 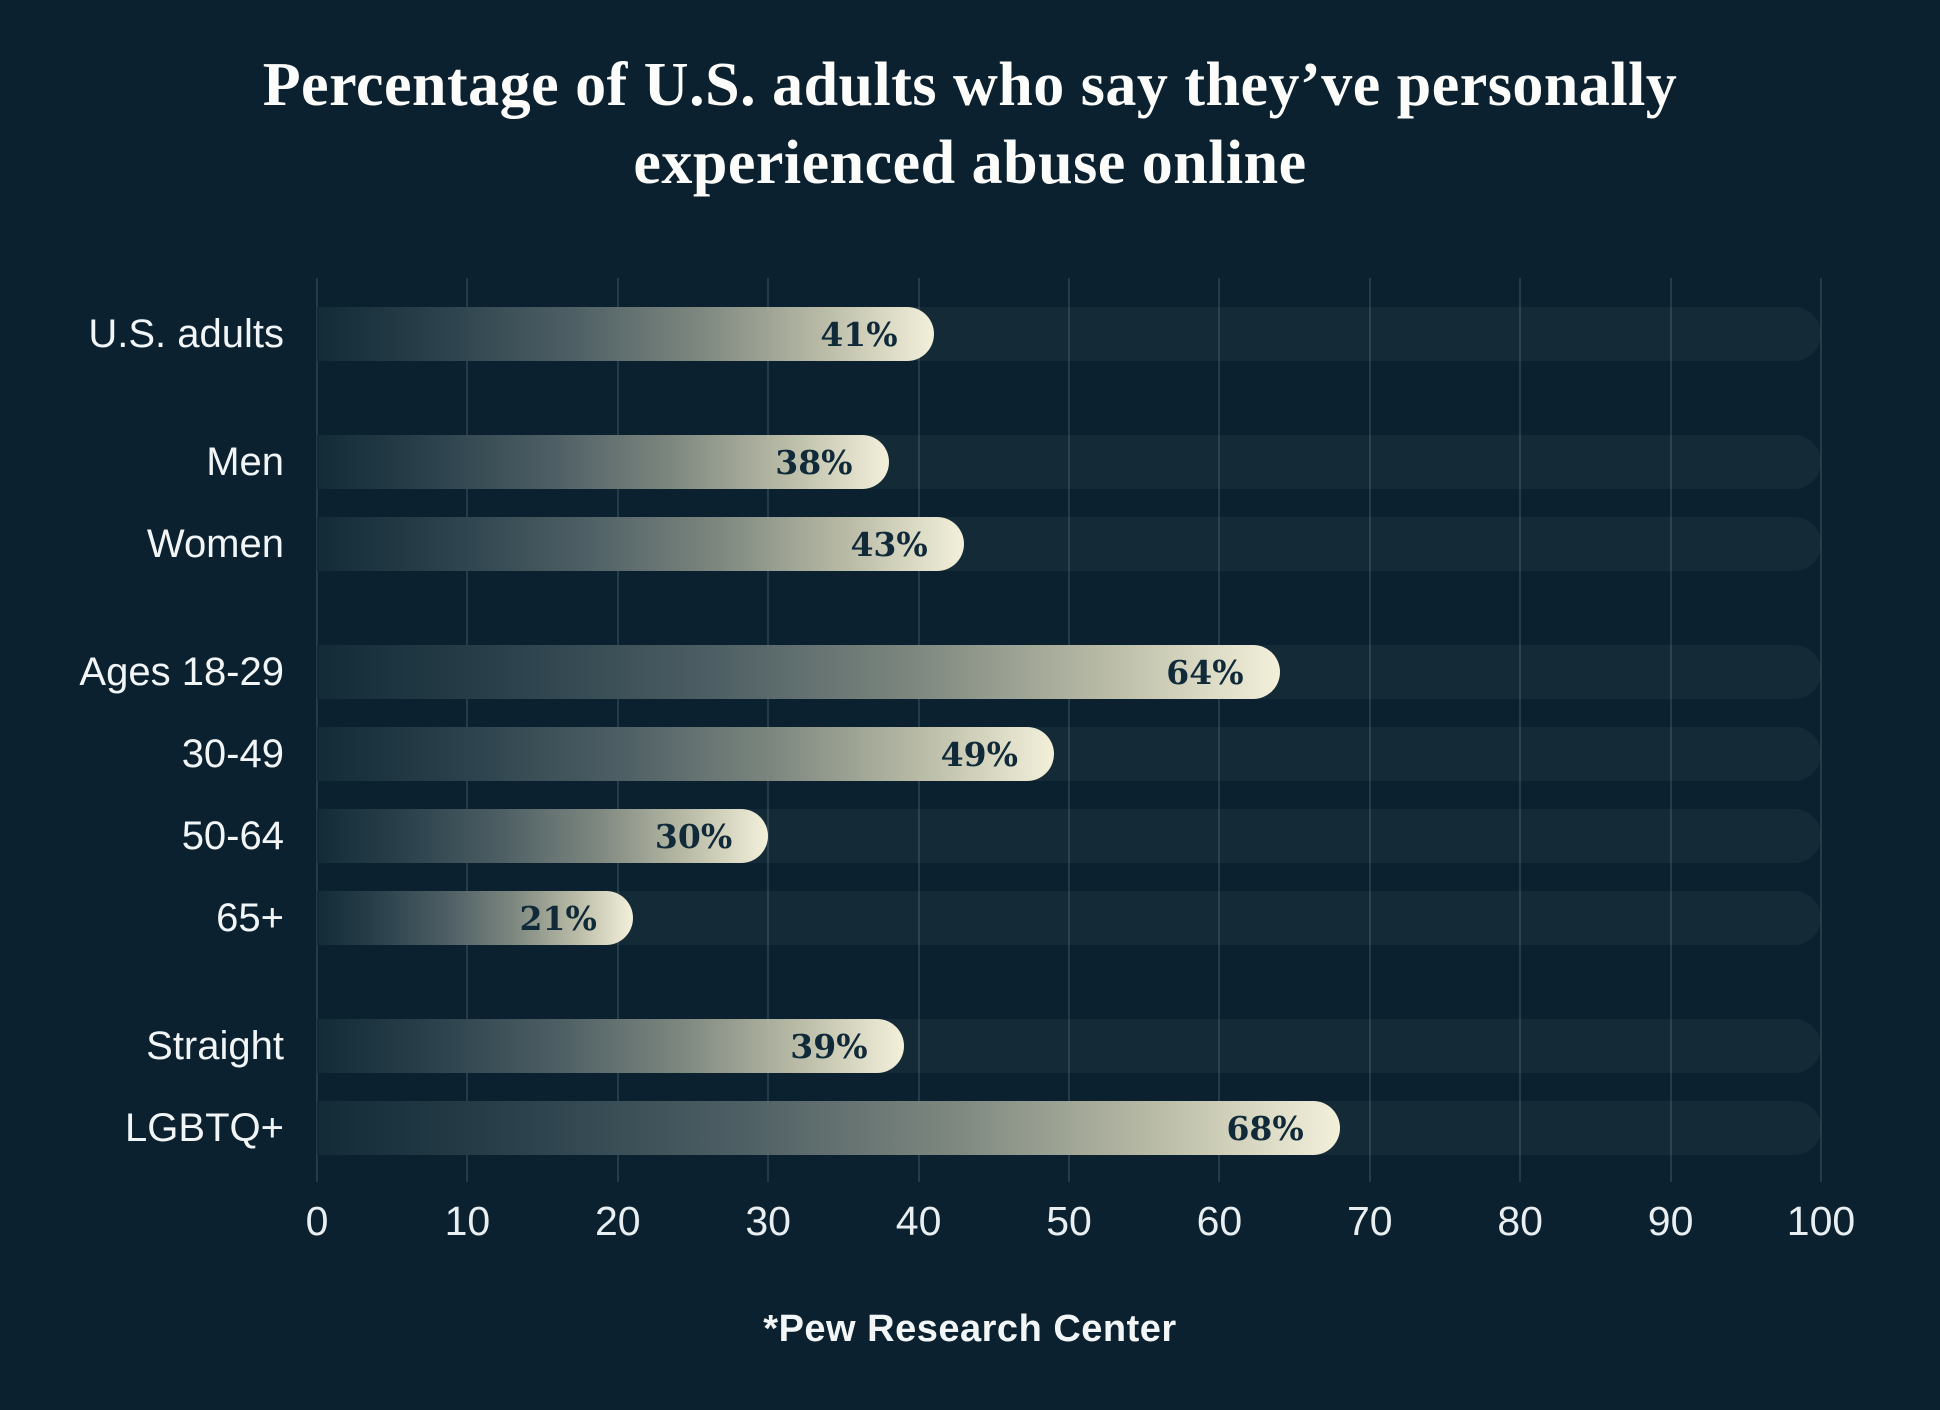 I want to click on x-axis: 0 10 20 30 40 50 60 70 80 90 100, so click(x=1081, y=1226).